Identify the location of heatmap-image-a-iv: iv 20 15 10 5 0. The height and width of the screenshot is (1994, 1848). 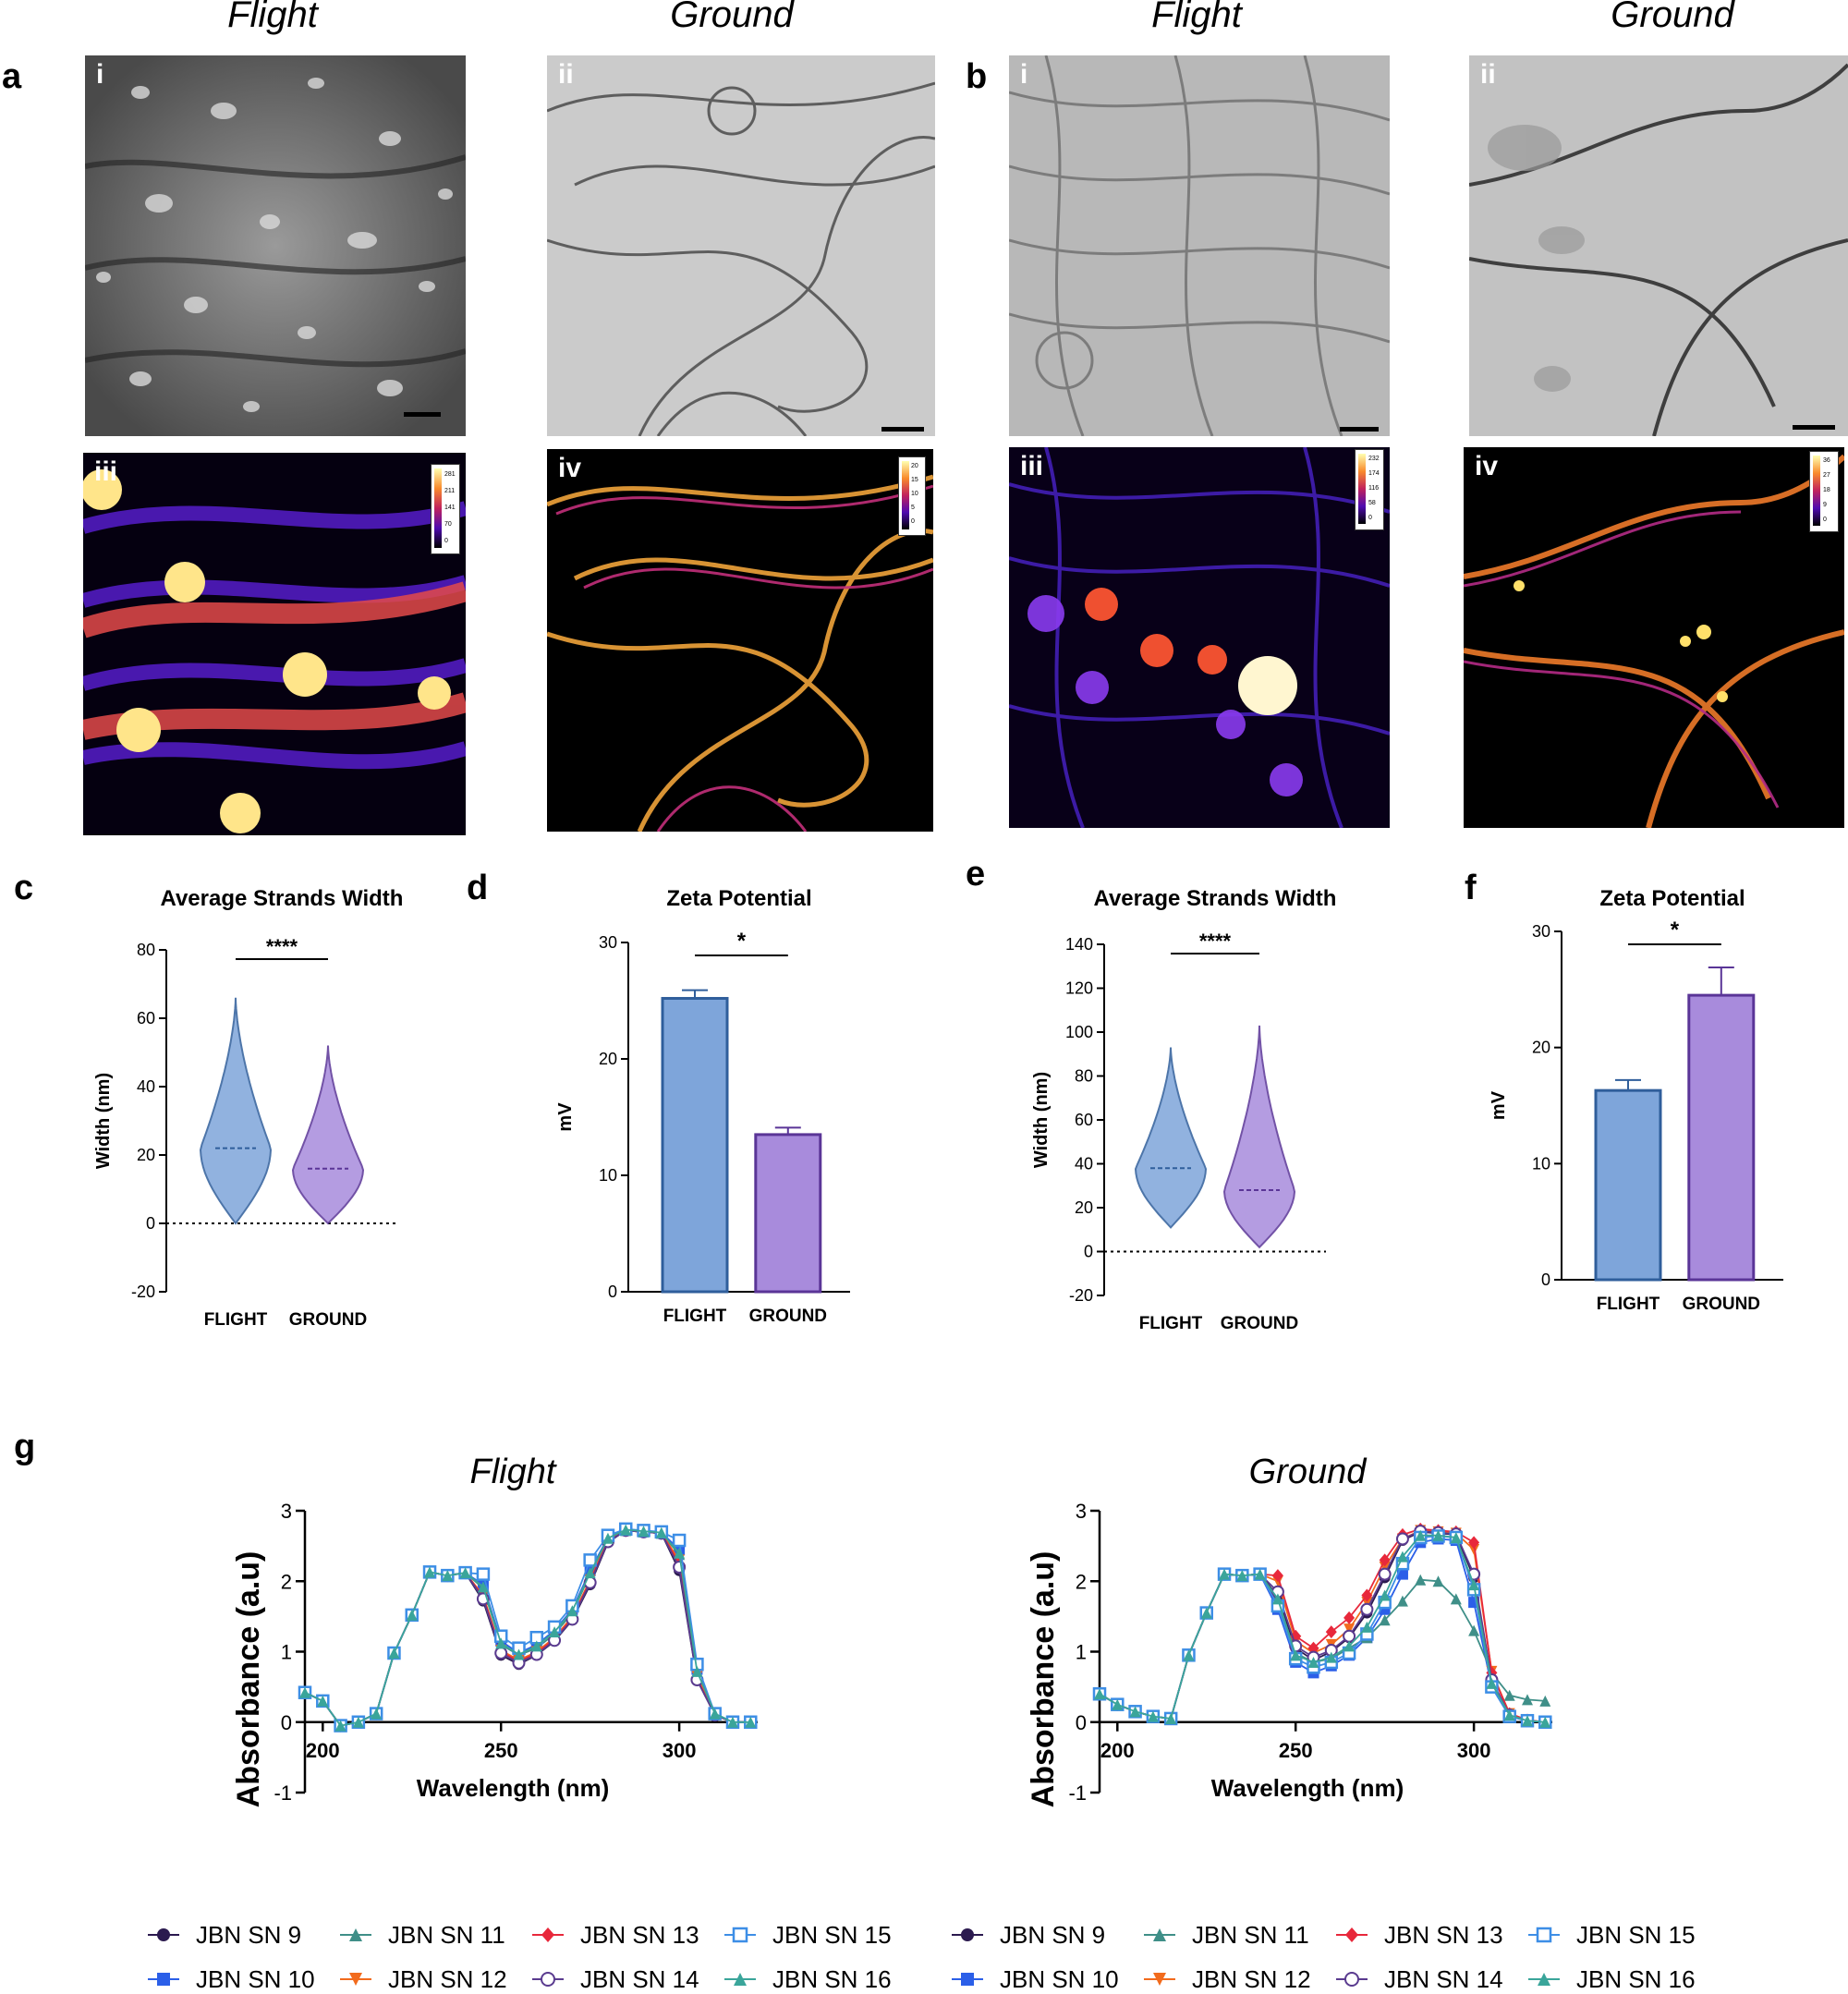
(740, 640).